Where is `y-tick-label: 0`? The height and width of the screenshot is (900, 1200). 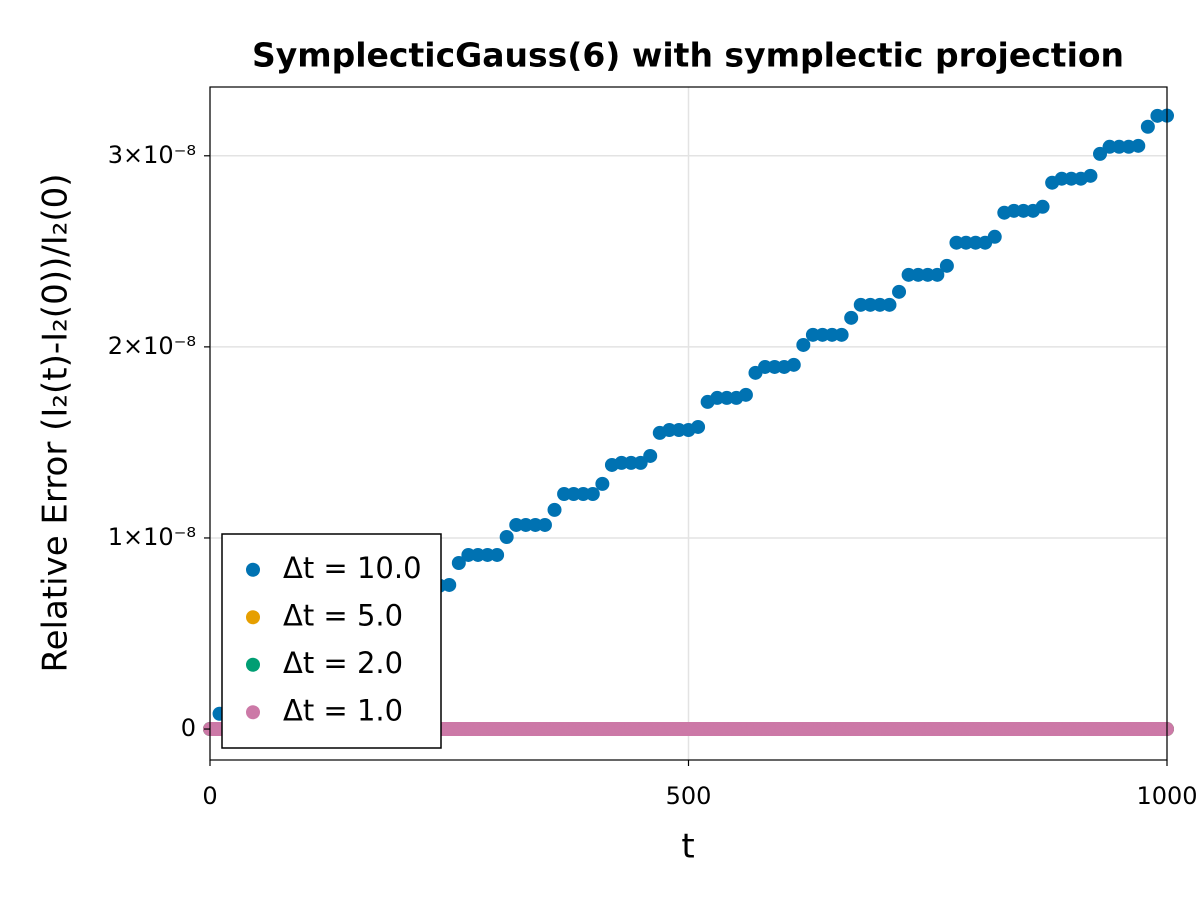
y-tick-label: 0 is located at coordinates (188, 728).